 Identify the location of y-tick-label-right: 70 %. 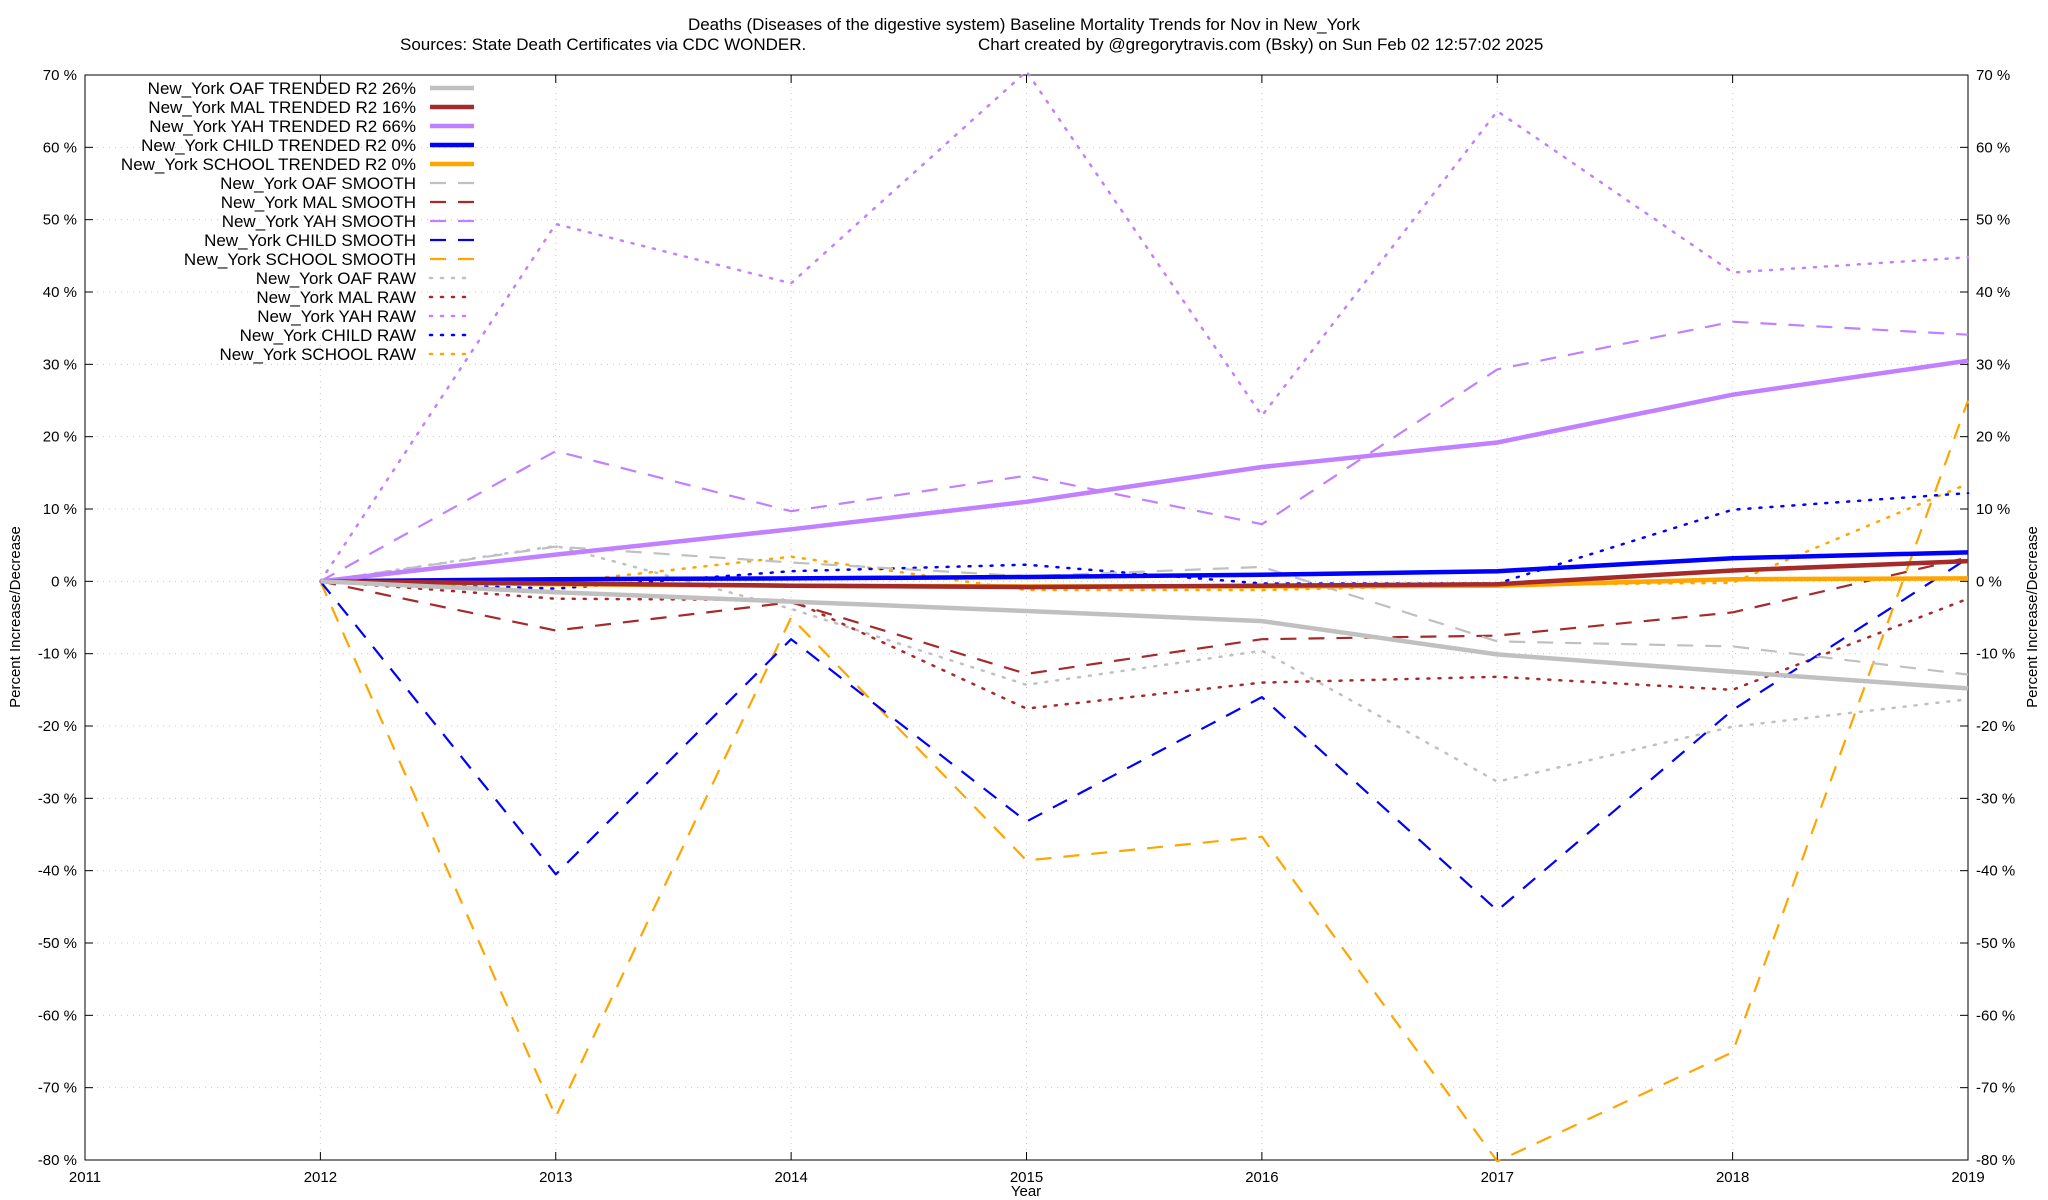
(1993, 75).